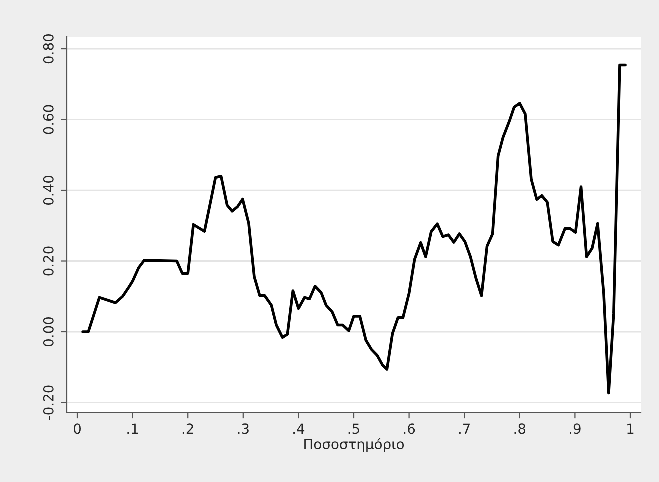  I want to click on x-tick-label: .7, so click(464, 429).